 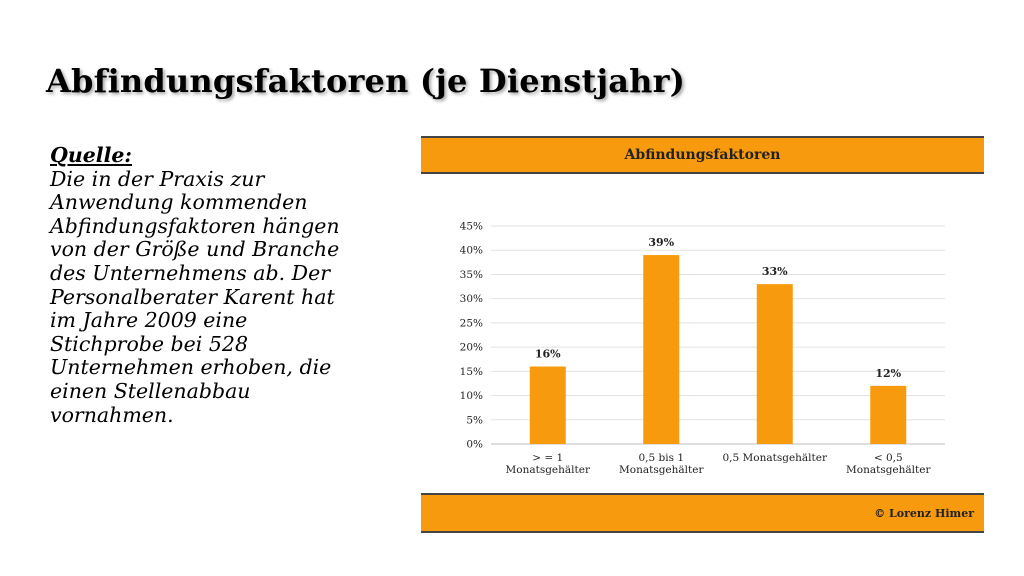 I want to click on data-label: 39%, so click(x=661, y=242).